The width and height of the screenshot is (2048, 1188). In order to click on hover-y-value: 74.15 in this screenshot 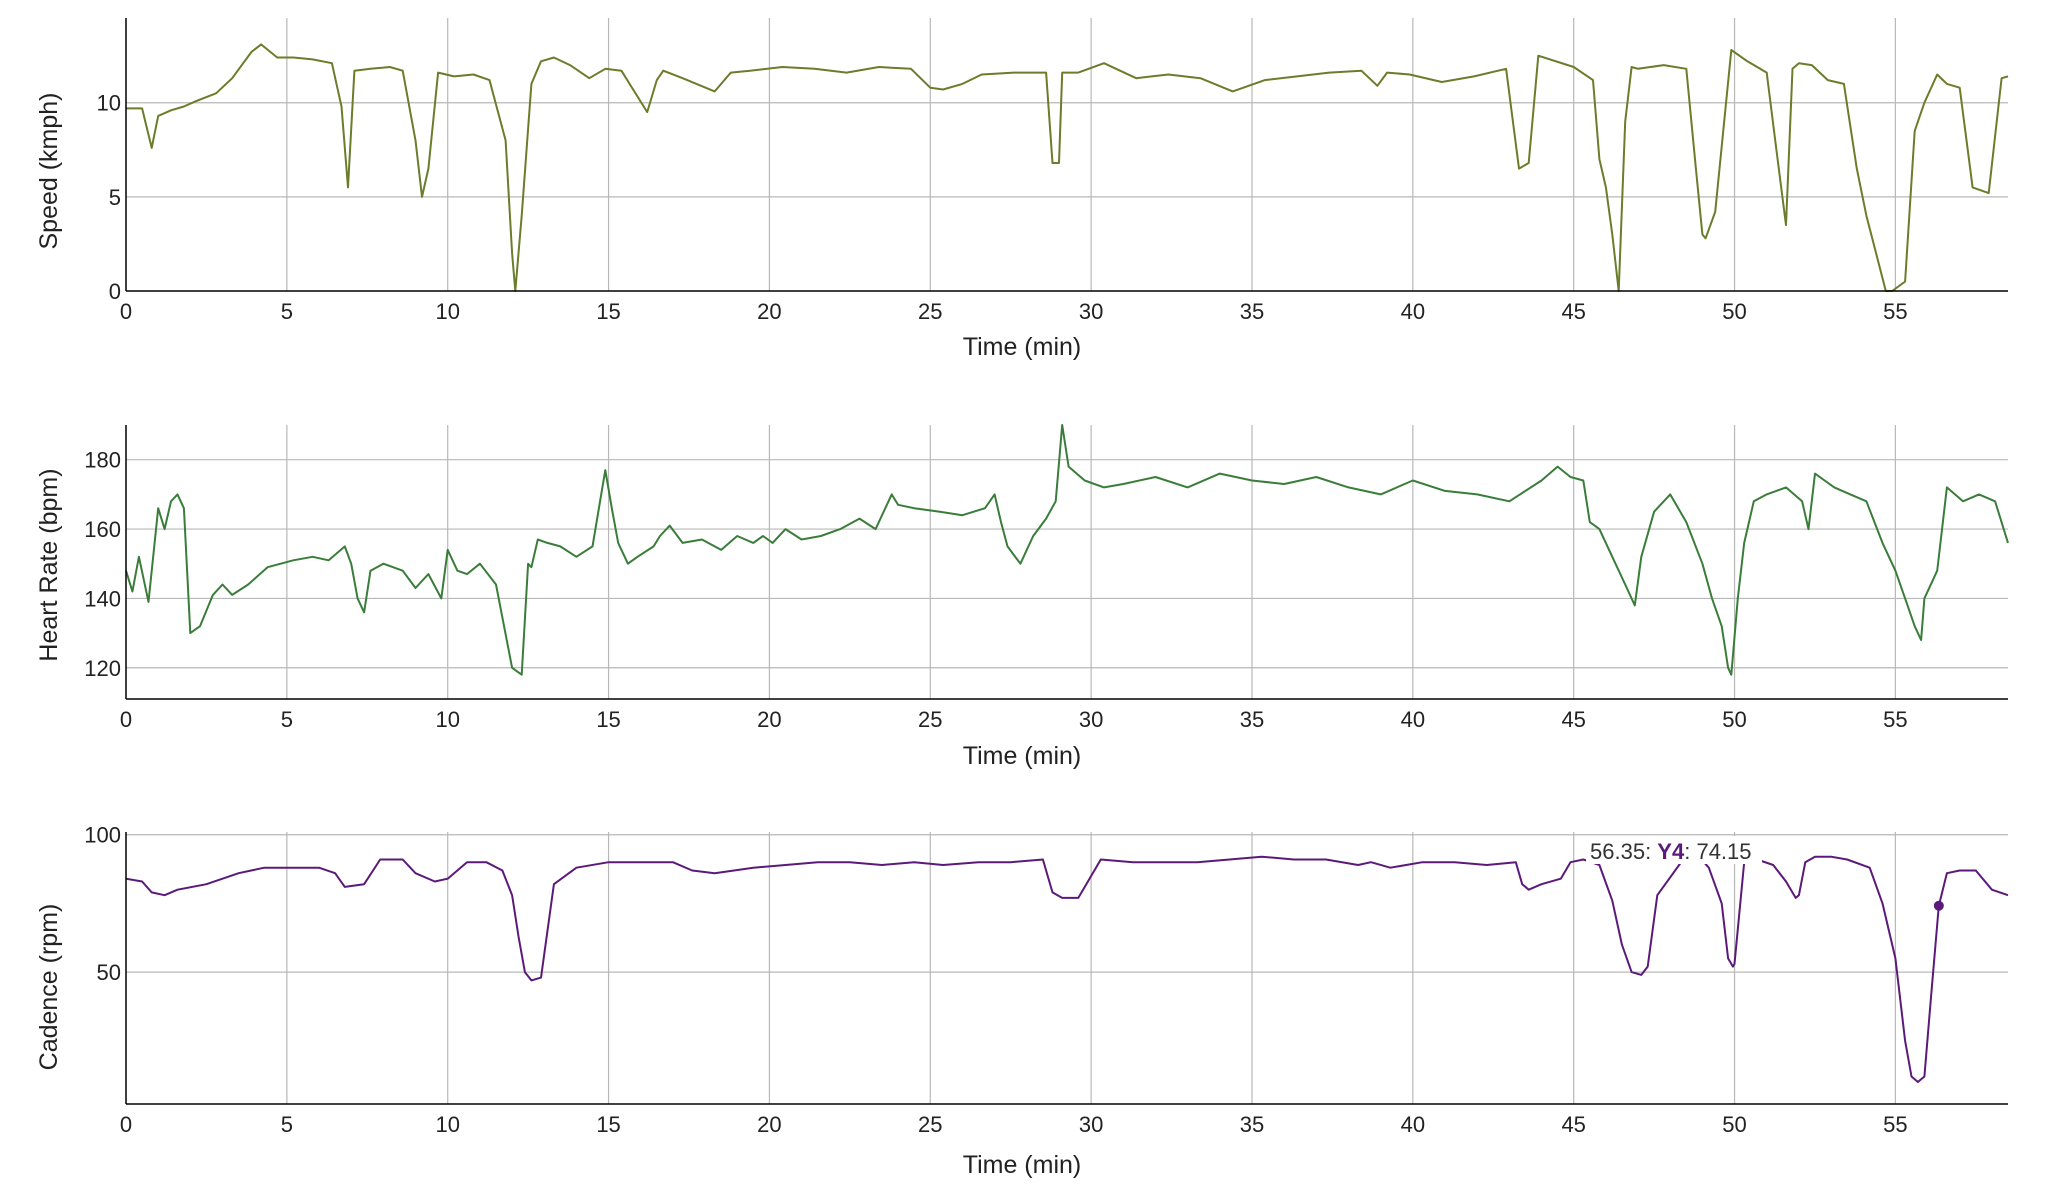, I will do `click(1723, 851)`.